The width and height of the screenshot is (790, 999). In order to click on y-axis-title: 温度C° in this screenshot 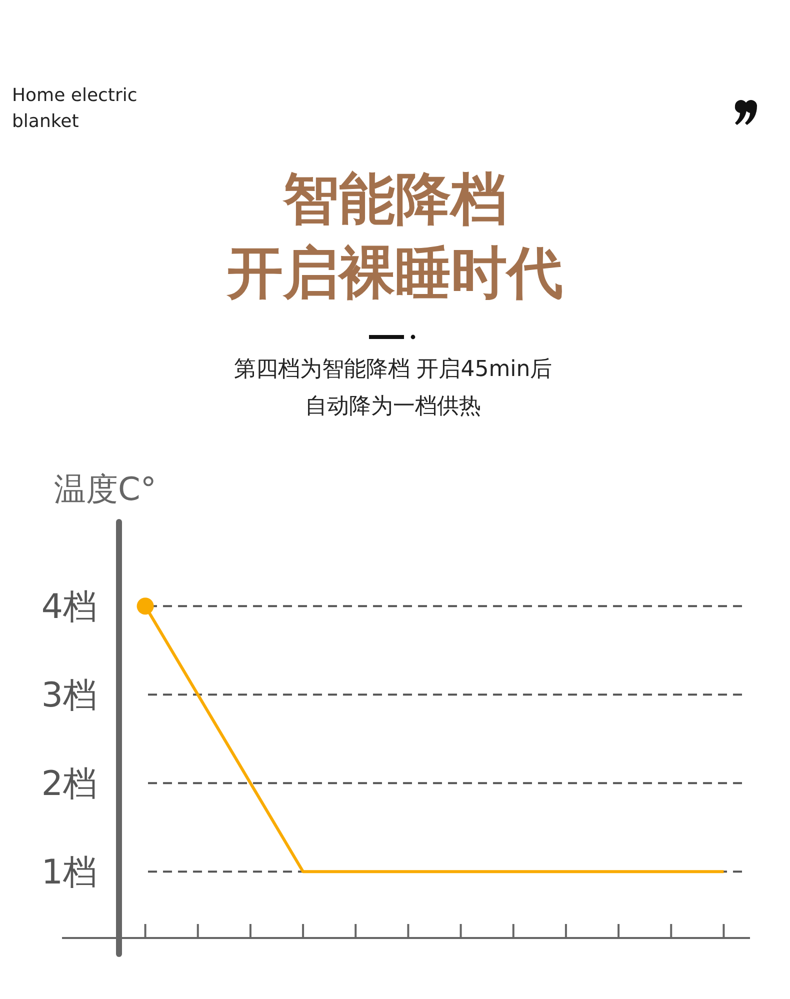, I will do `click(105, 489)`.